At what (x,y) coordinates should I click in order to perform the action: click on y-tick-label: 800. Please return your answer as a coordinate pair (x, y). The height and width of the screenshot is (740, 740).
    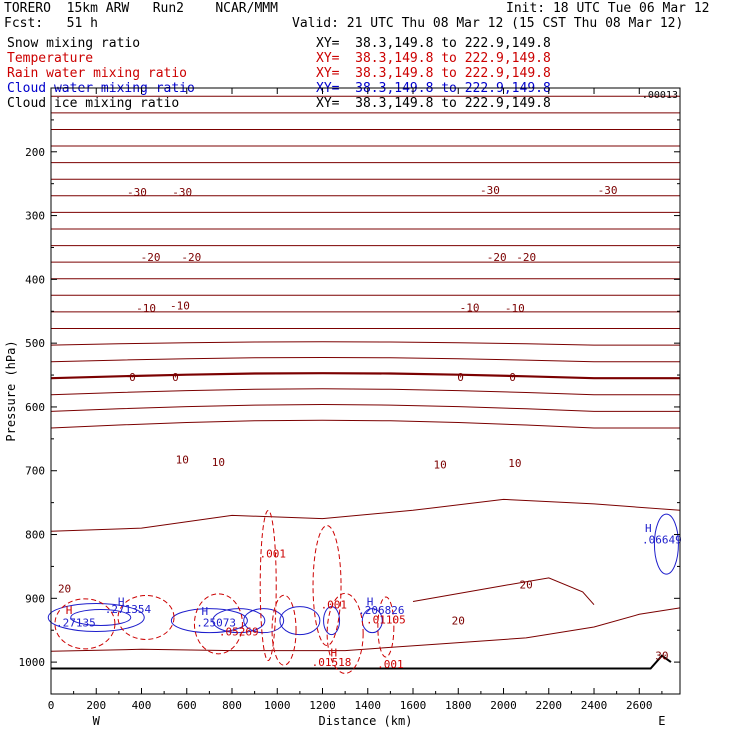
    Looking at the image, I should click on (35, 535).